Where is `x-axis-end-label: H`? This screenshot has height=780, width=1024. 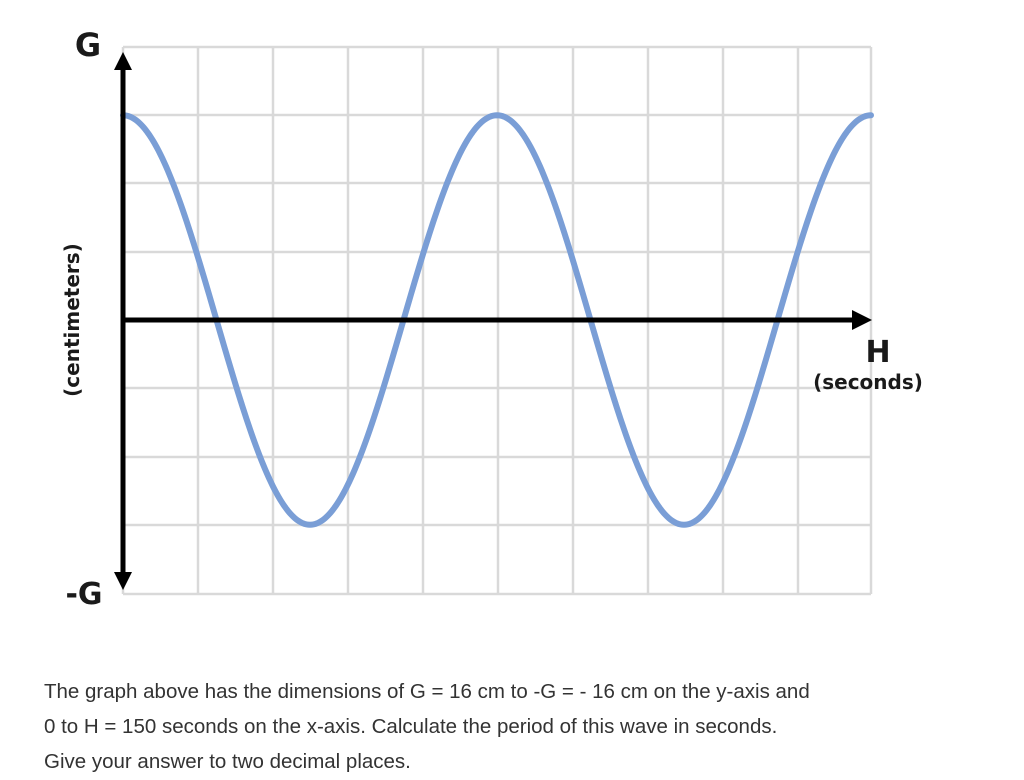 x-axis-end-label: H is located at coordinates (877, 352).